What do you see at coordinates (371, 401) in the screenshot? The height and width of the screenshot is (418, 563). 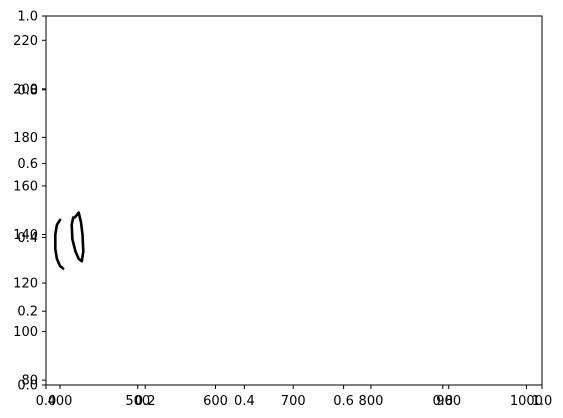 I see `primary-x-tick-label: 800` at bounding box center [371, 401].